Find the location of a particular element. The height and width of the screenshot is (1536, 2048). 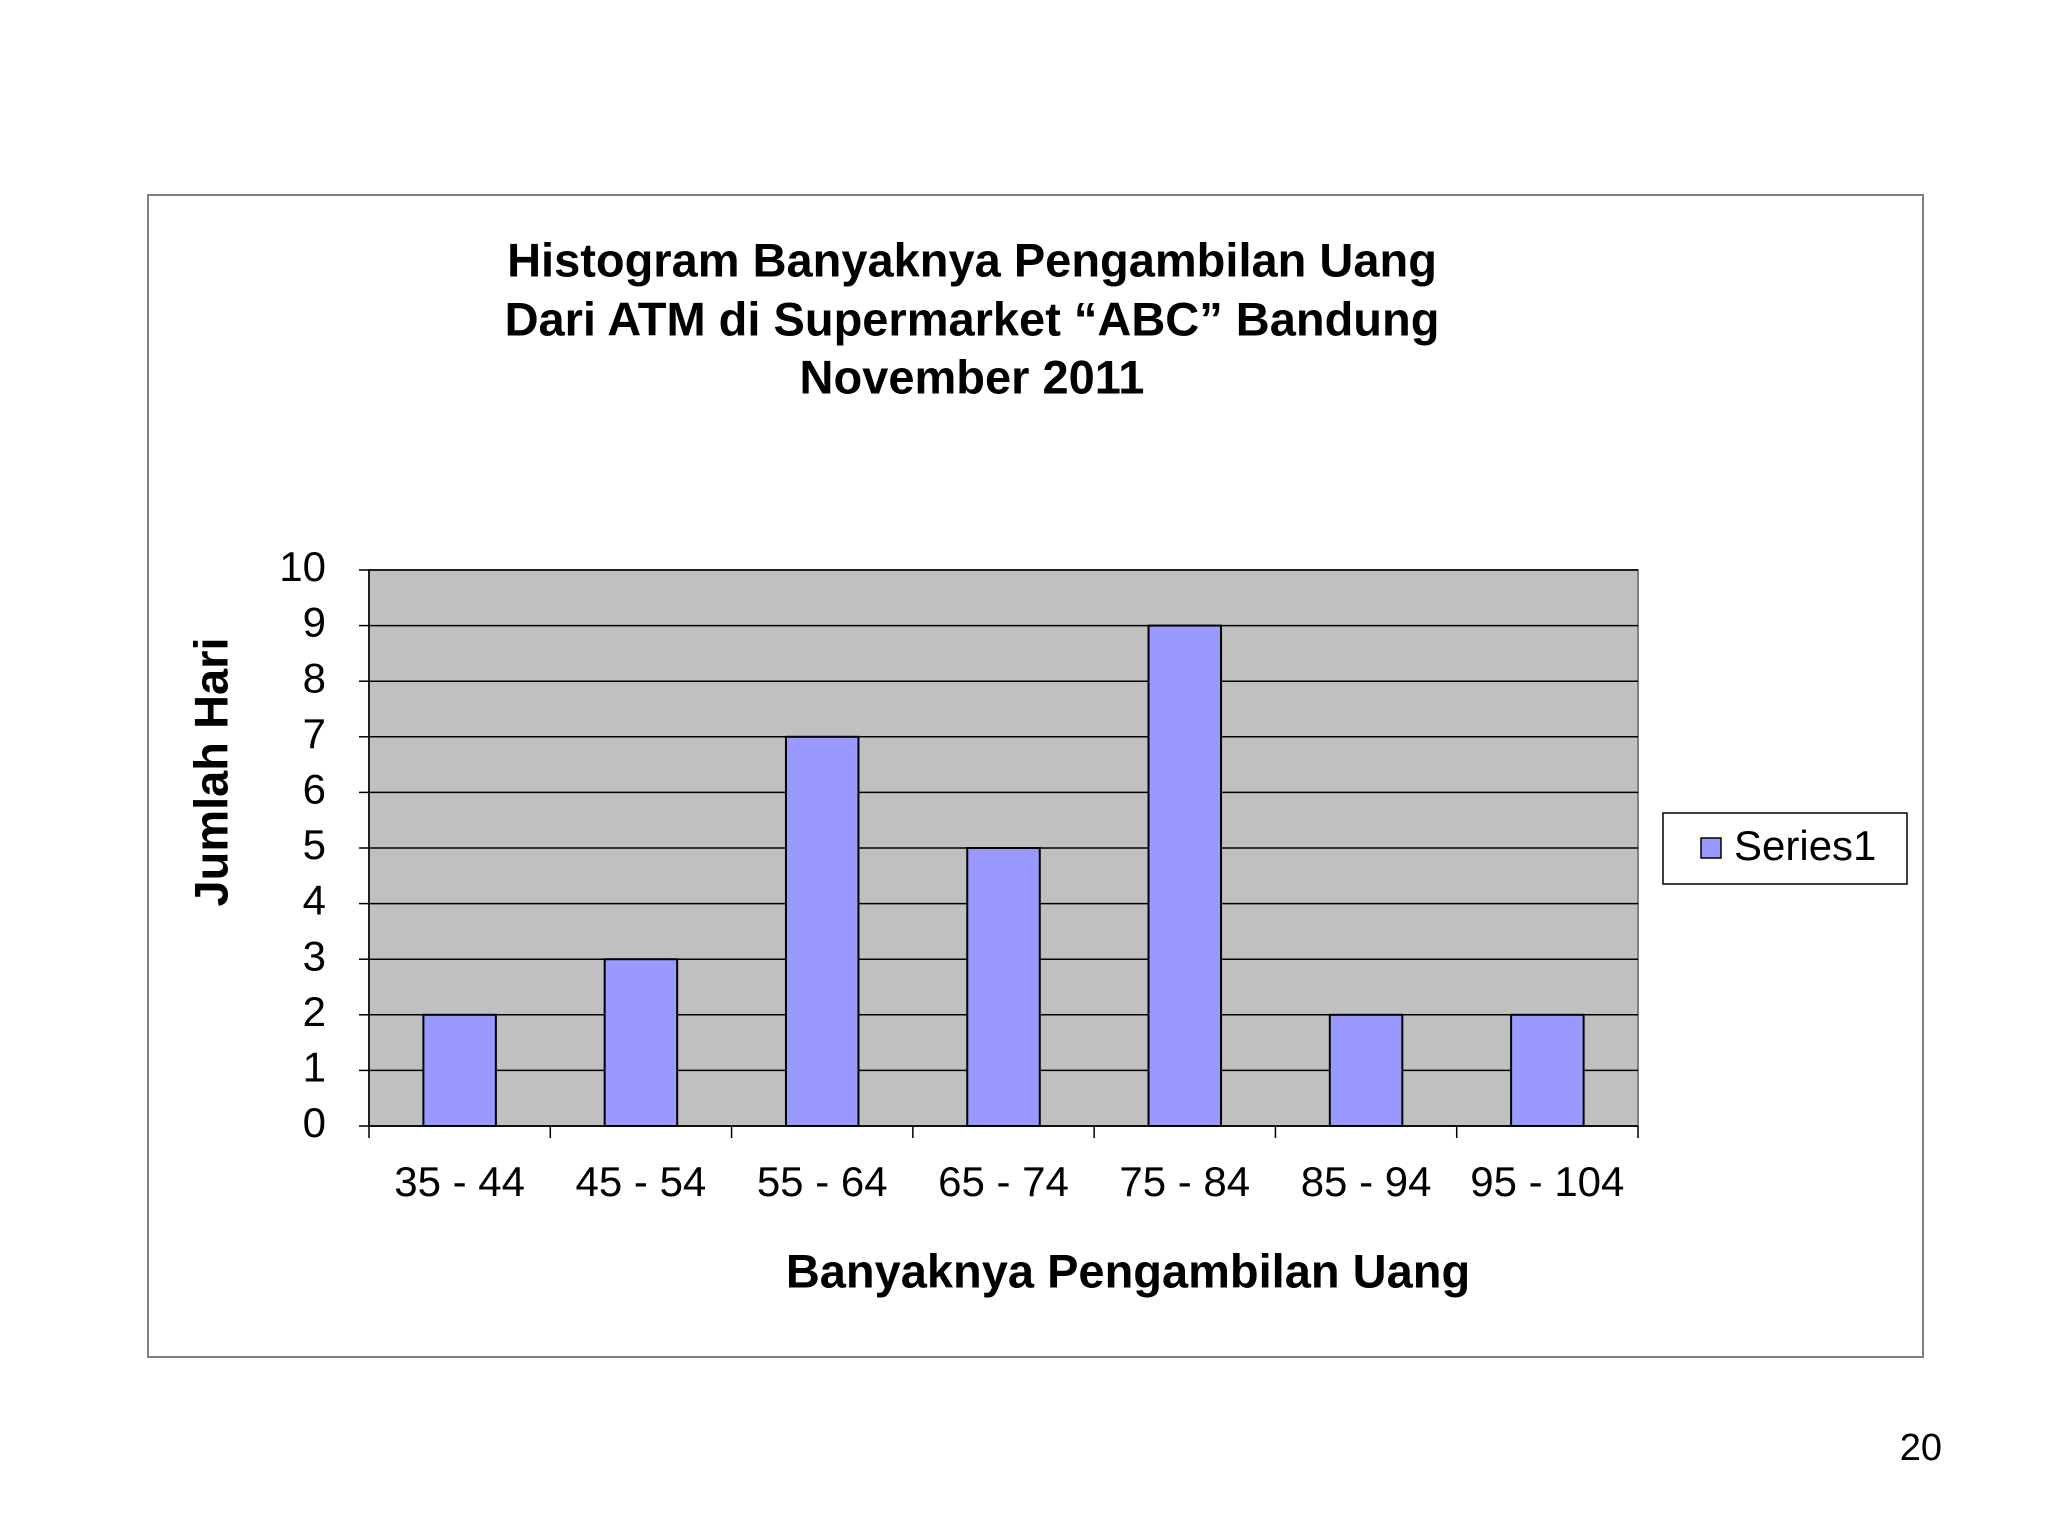

y-tick-label: 3 is located at coordinates (314, 955).